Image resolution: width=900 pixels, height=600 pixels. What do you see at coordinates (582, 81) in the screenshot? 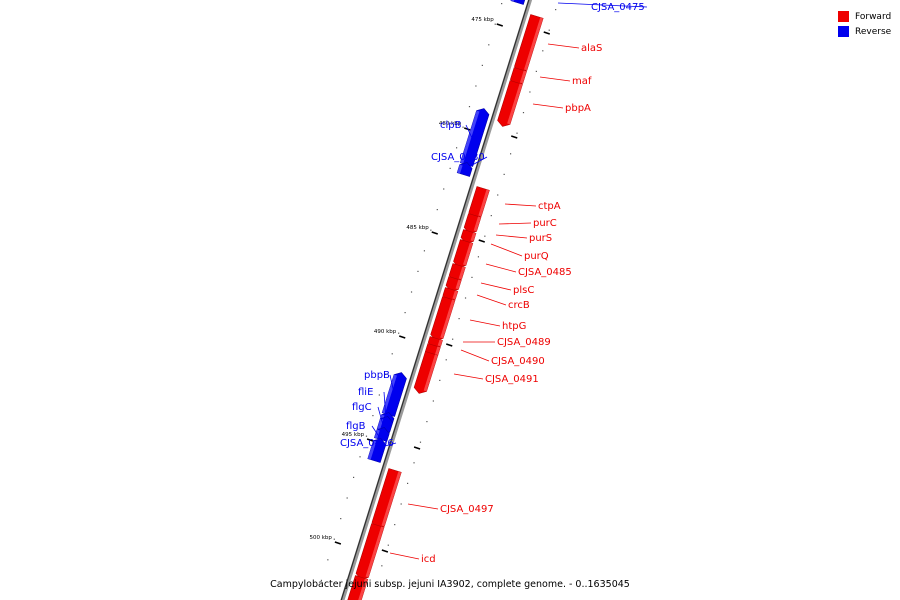
I see `gene-label: maf` at bounding box center [582, 81].